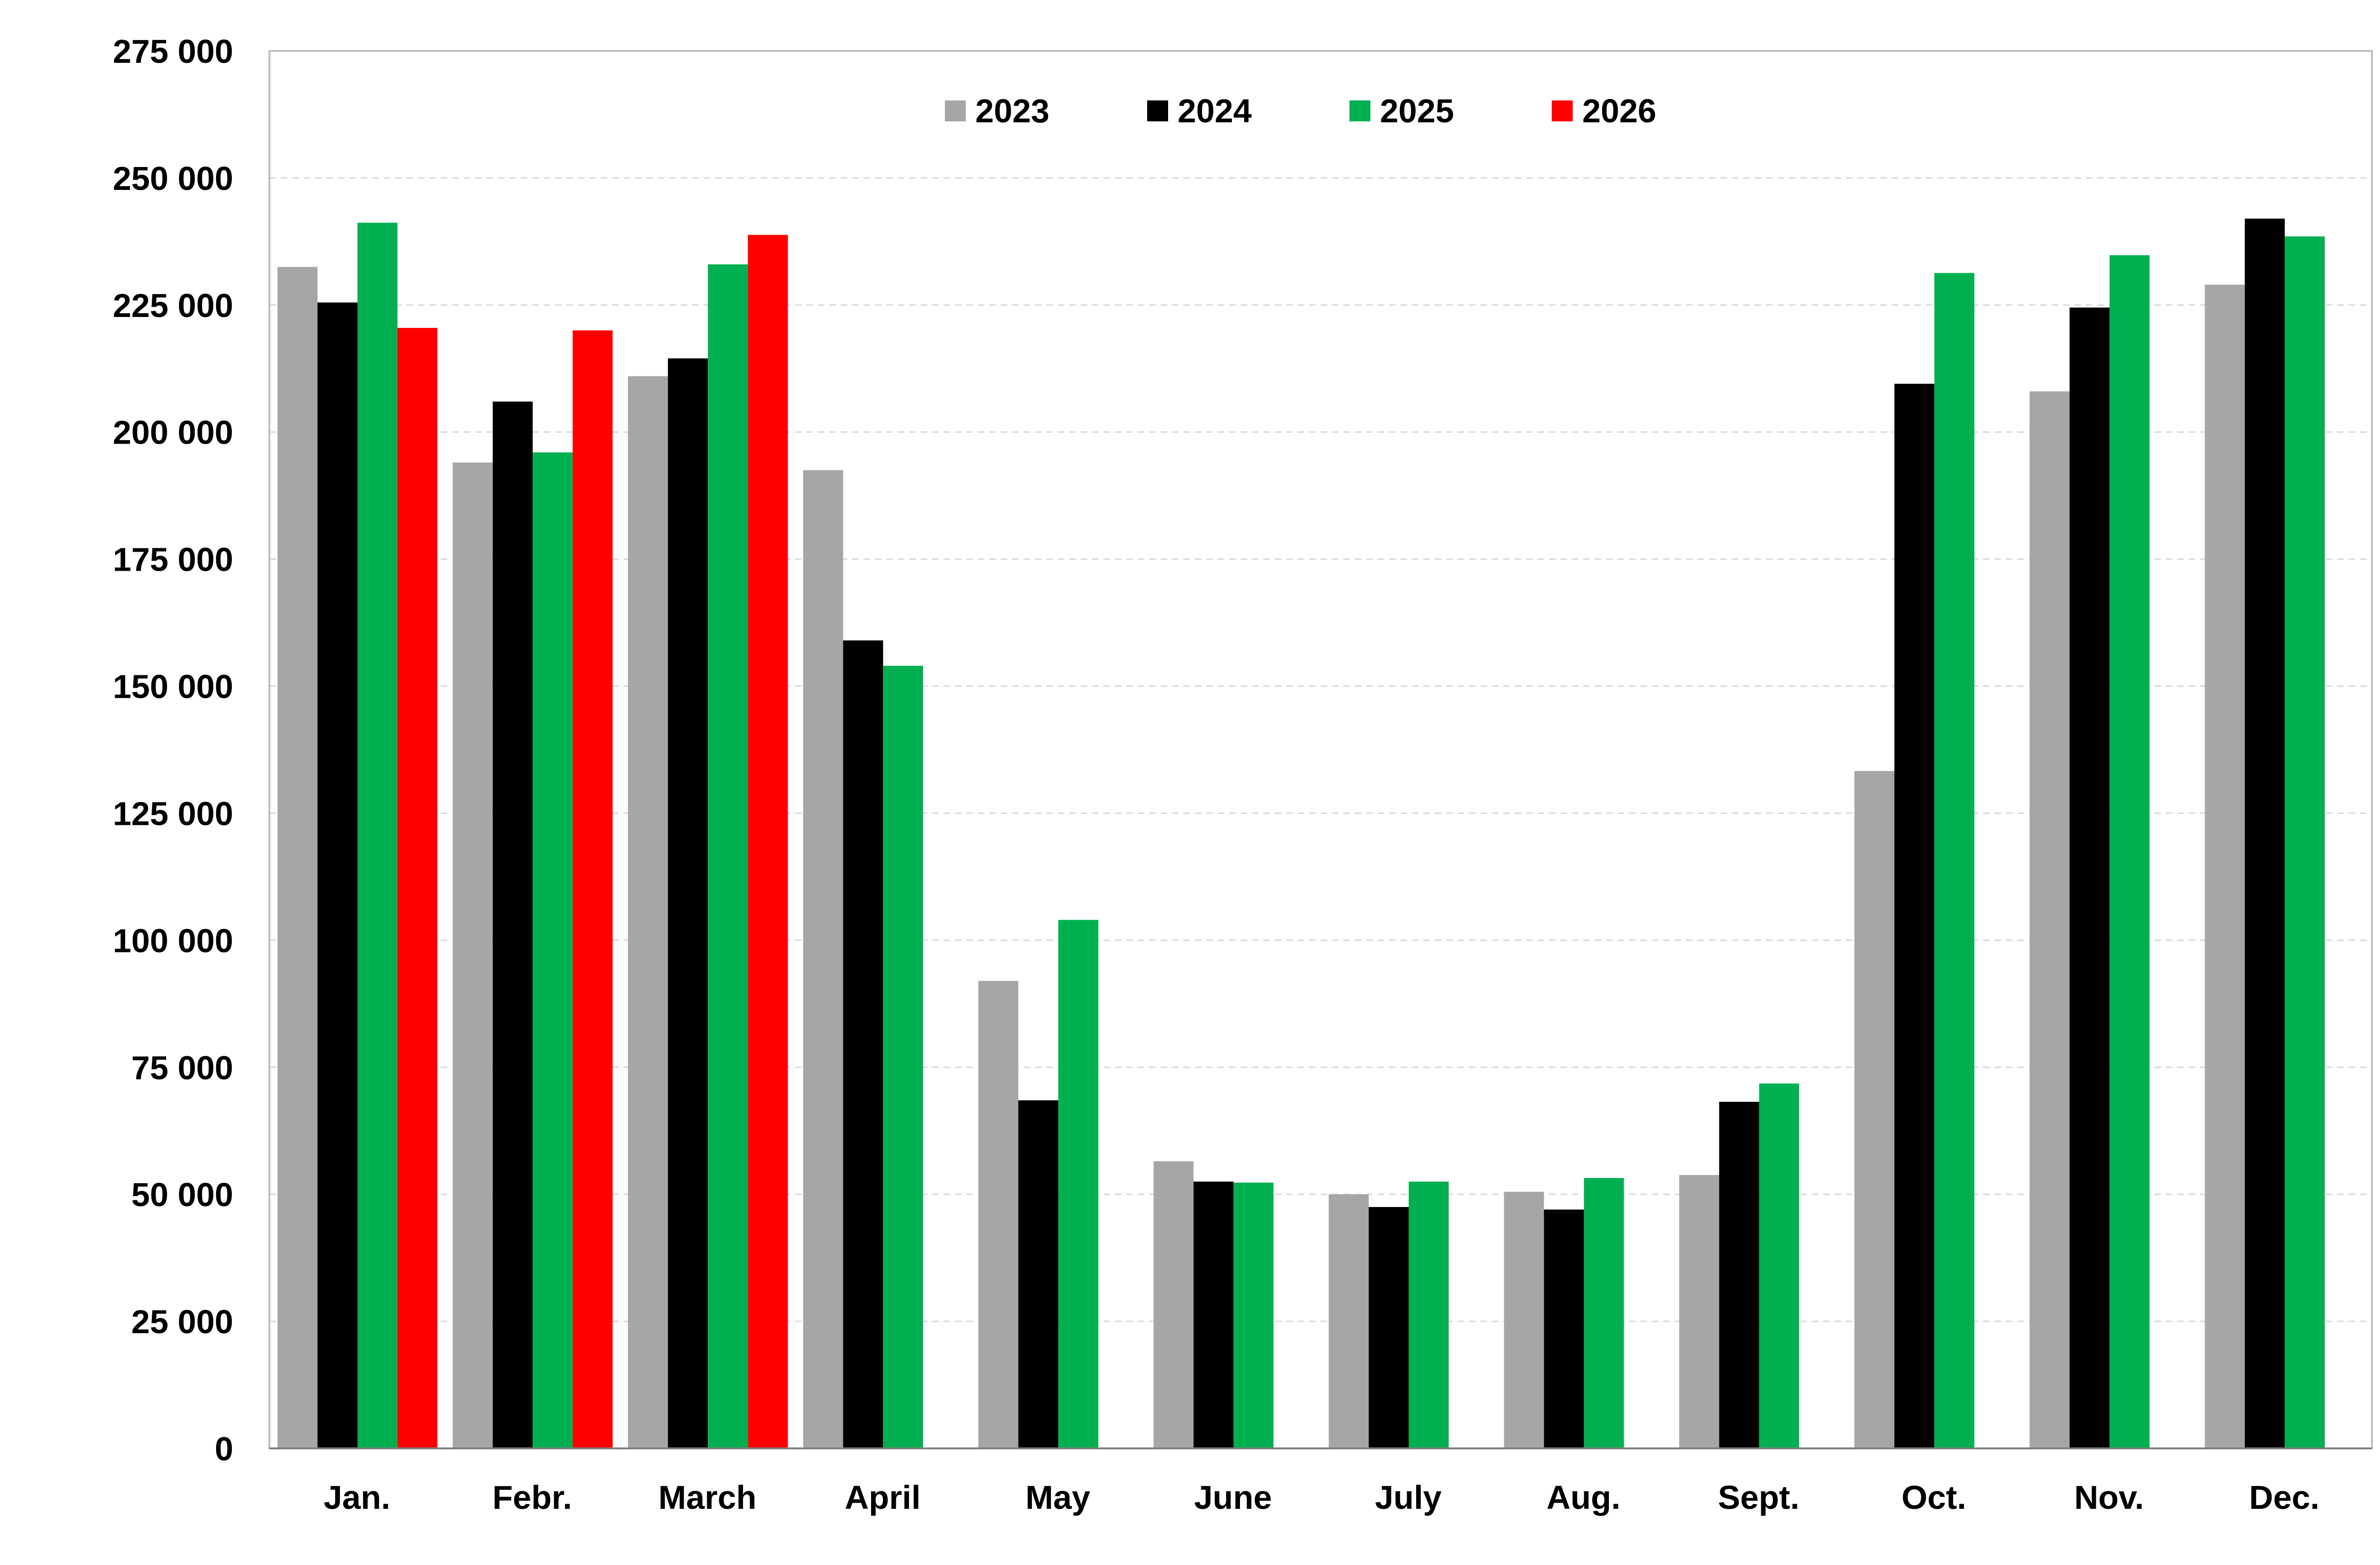 Image resolution: width=2380 pixels, height=1565 pixels. What do you see at coordinates (173, 305) in the screenshot?
I see `y-tick-label: 225 000` at bounding box center [173, 305].